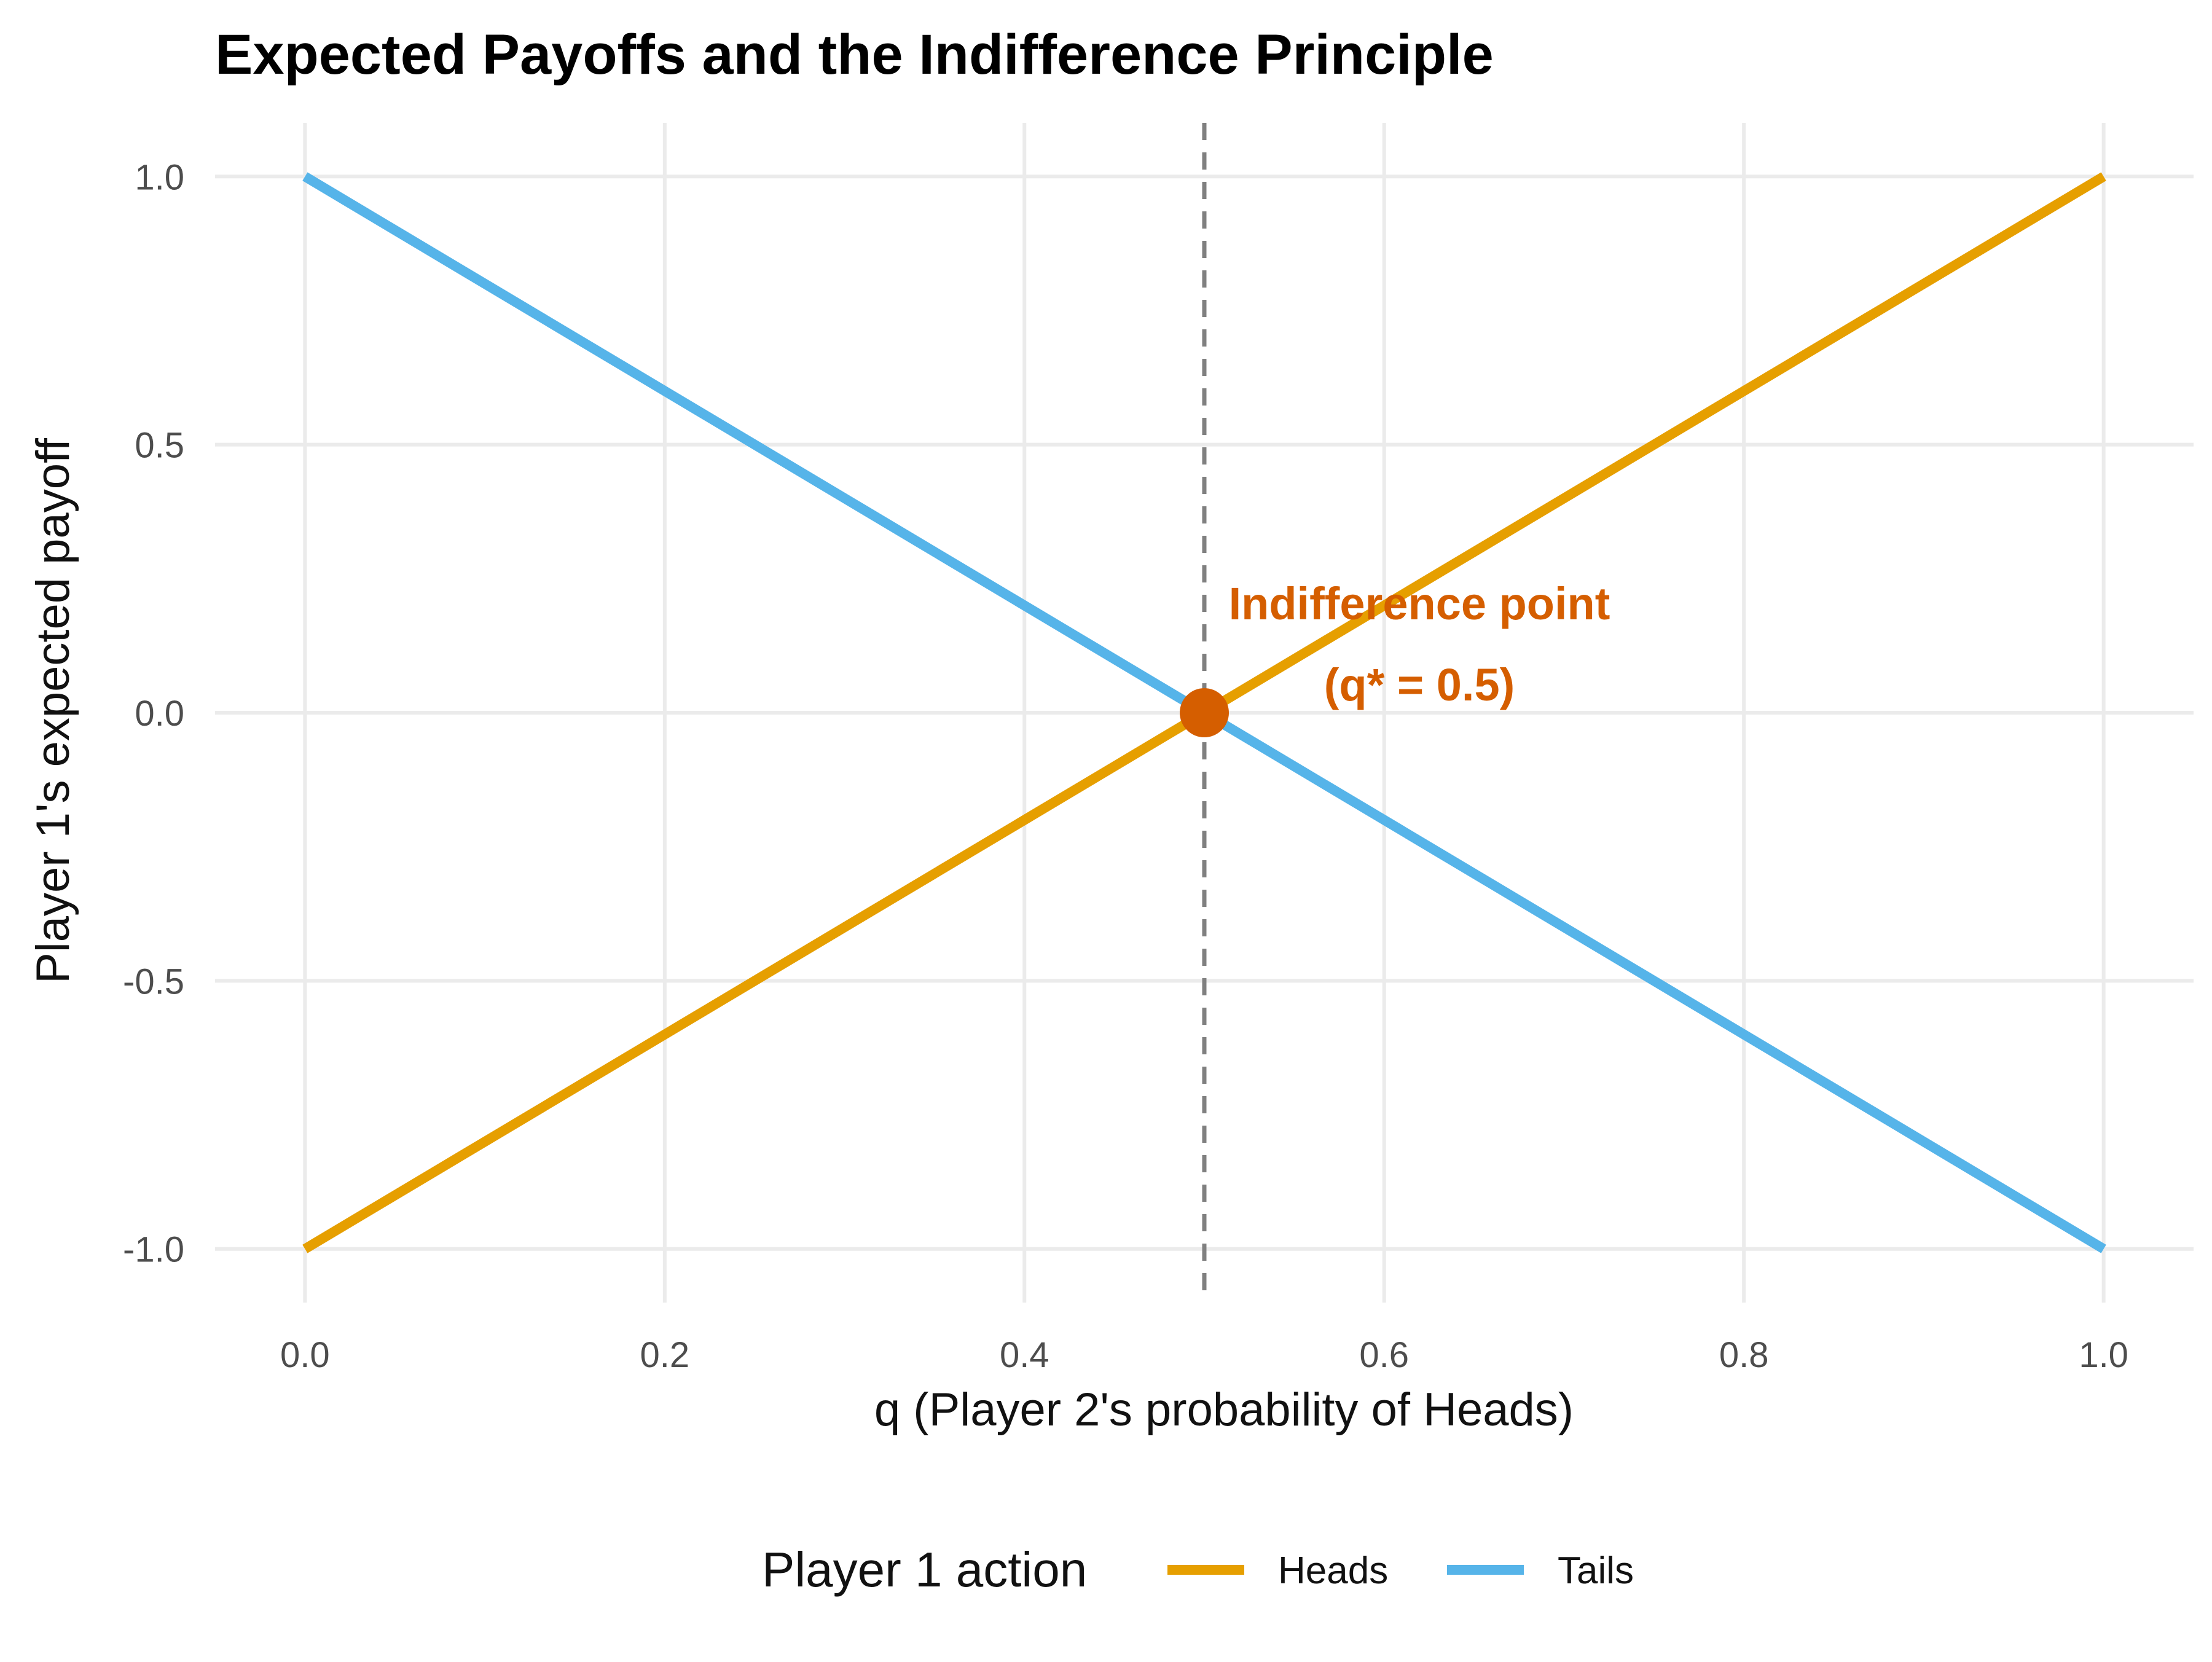 This screenshot has width=2212, height=1662. What do you see at coordinates (1024, 1355) in the screenshot?
I see `x-tick-label: 0.4` at bounding box center [1024, 1355].